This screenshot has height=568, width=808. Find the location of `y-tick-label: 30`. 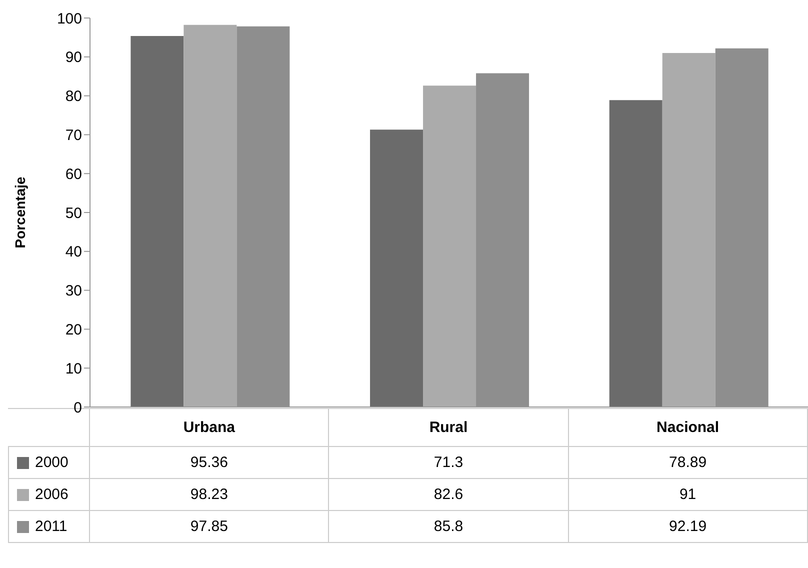

y-tick-label: 30 is located at coordinates (73, 291).